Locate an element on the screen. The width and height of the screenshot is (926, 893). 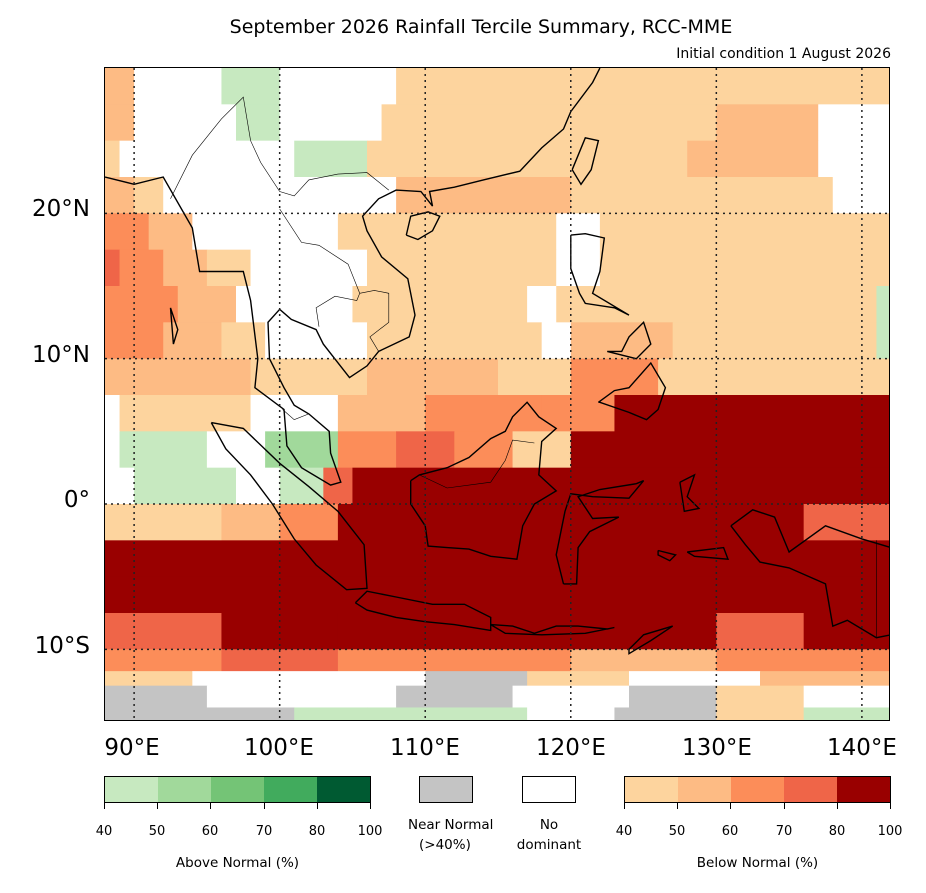
below-60-70-swatch is located at coordinates (757, 789).